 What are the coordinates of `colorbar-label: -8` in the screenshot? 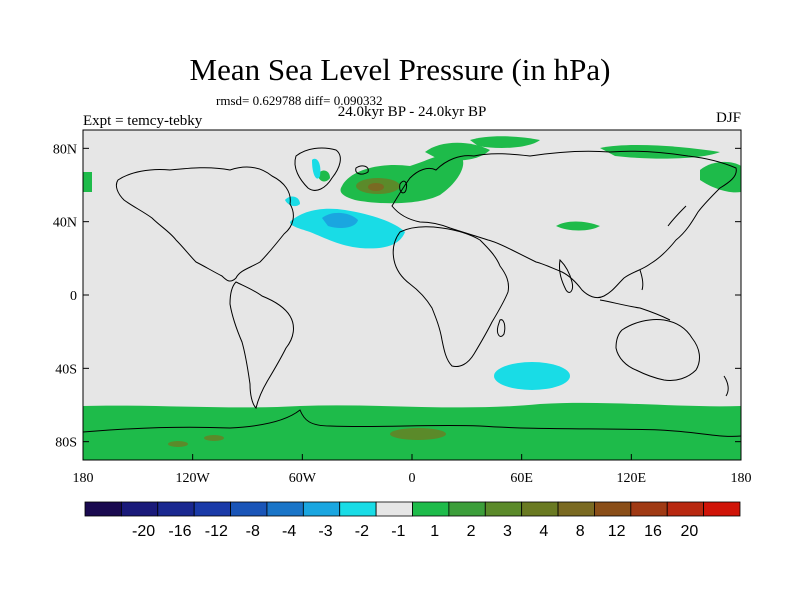 It's located at (253, 531).